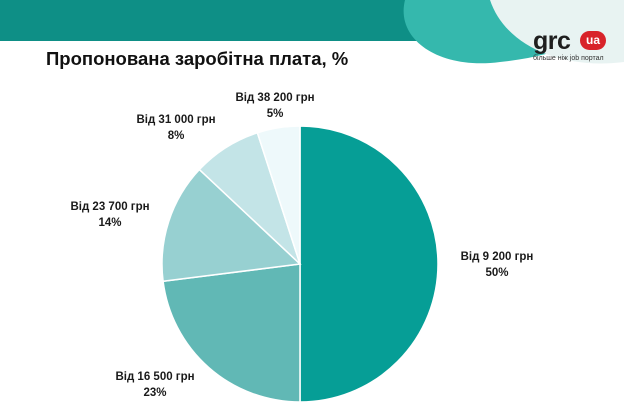 The image size is (624, 410). What do you see at coordinates (593, 40) in the screenshot?
I see `logo-badge: ua` at bounding box center [593, 40].